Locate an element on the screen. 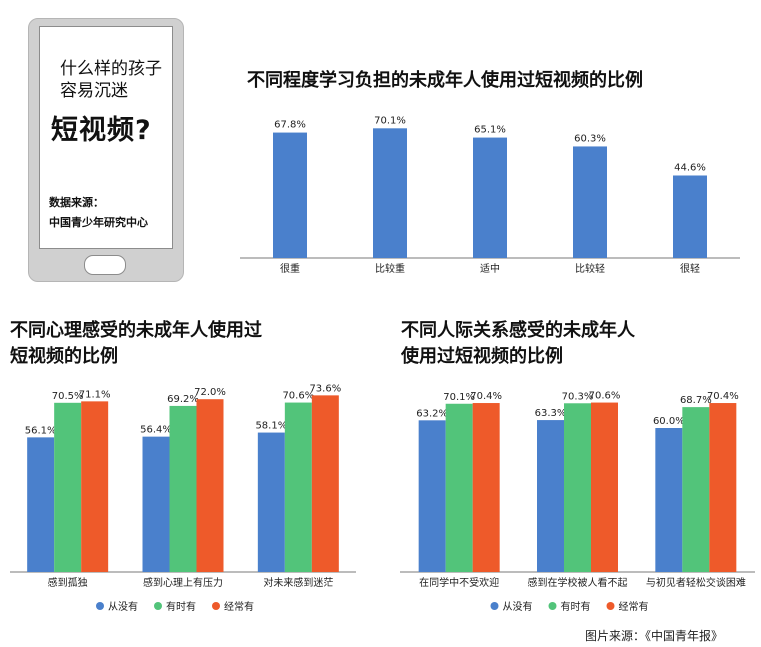 This screenshot has height=647, width=761. chart1-value-label: 60.3% is located at coordinates (590, 138).